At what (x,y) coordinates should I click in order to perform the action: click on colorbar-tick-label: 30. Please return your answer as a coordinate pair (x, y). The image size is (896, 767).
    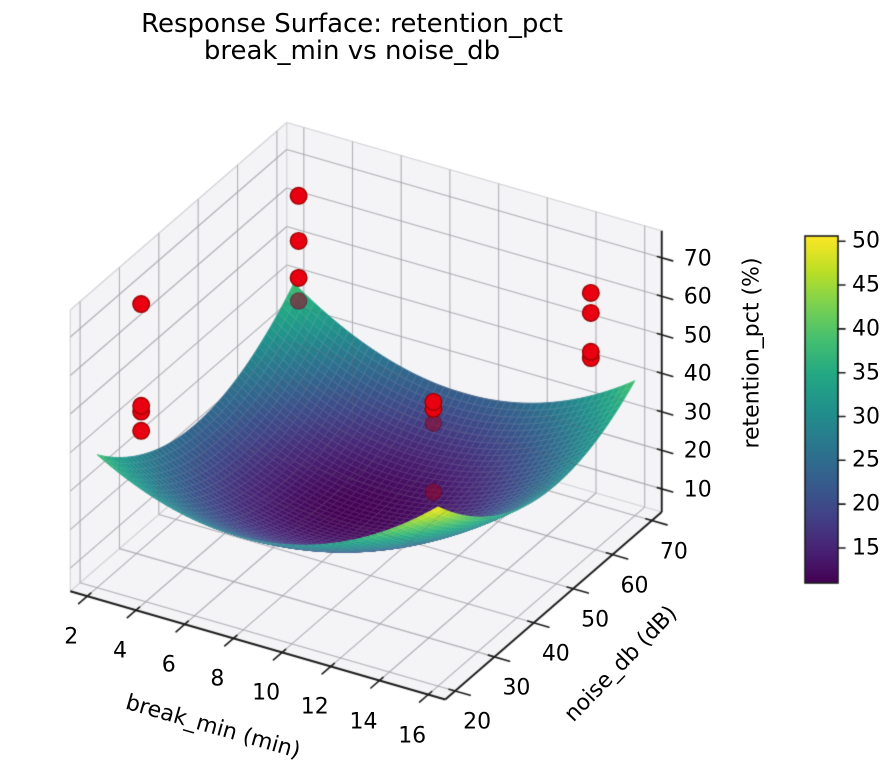
    Looking at the image, I should click on (866, 416).